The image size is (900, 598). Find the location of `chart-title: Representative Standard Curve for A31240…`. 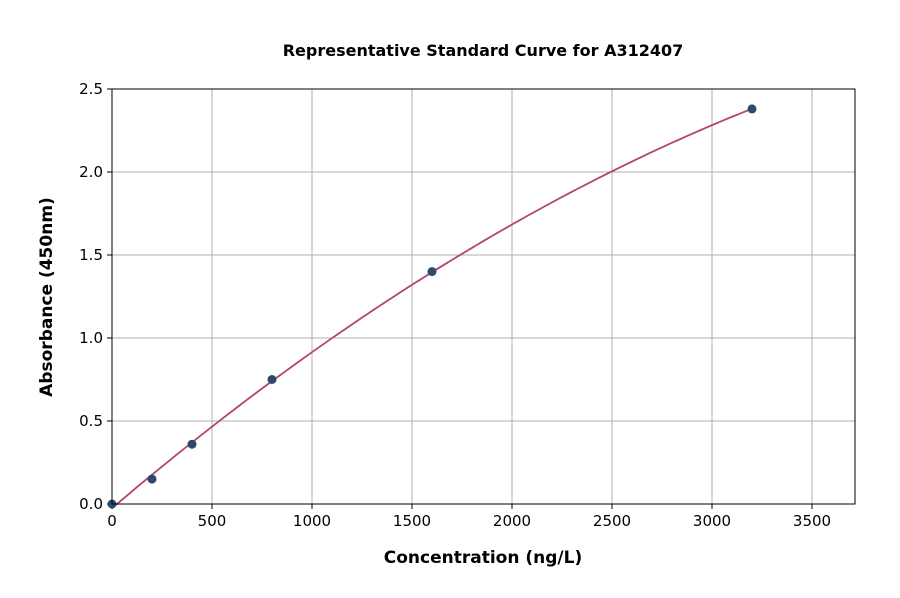

chart-title: Representative Standard Curve for A31240… is located at coordinates (483, 50).